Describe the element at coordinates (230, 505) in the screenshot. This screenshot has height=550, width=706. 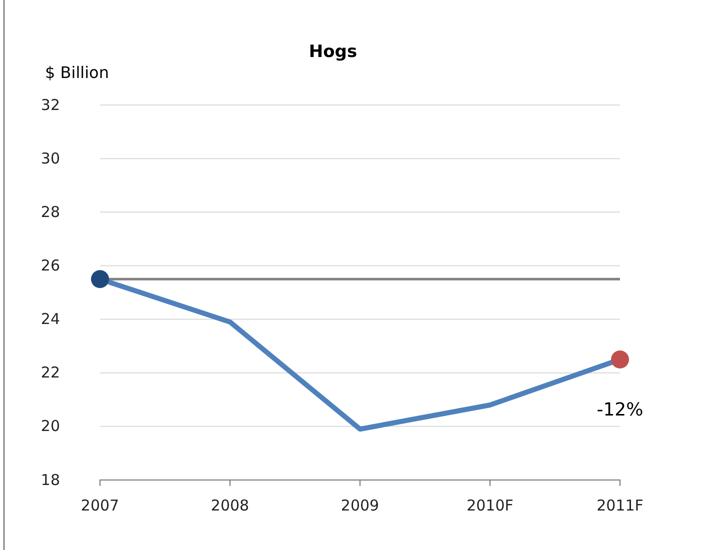
I see `x-tick-label: 2008` at that location.